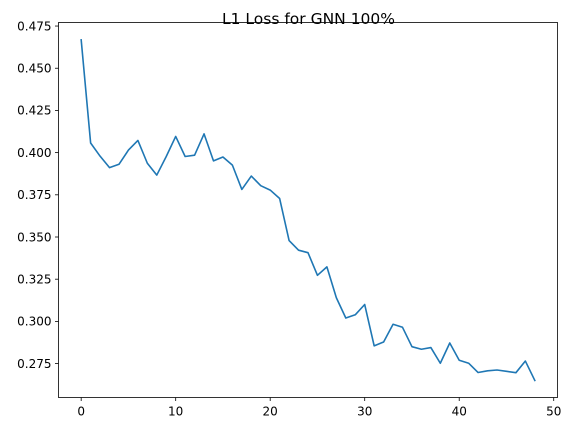 This screenshot has width=570, height=435. What do you see at coordinates (34, 237) in the screenshot?
I see `y-tick-label: 0.350` at bounding box center [34, 237].